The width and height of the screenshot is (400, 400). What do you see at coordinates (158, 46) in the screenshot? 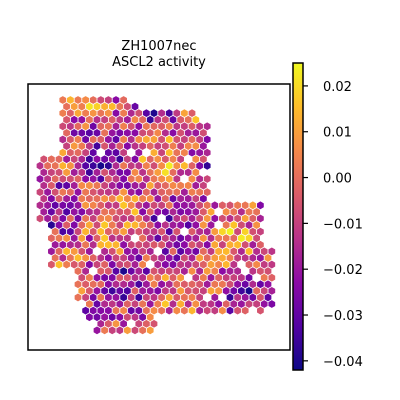
I see `chart-title-line-1: ZH1007nec` at bounding box center [158, 46].